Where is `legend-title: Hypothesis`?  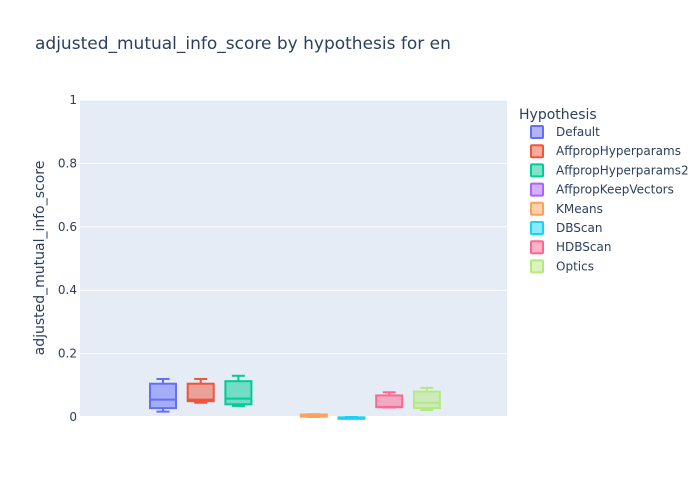
legend-title: Hypothesis is located at coordinates (558, 115).